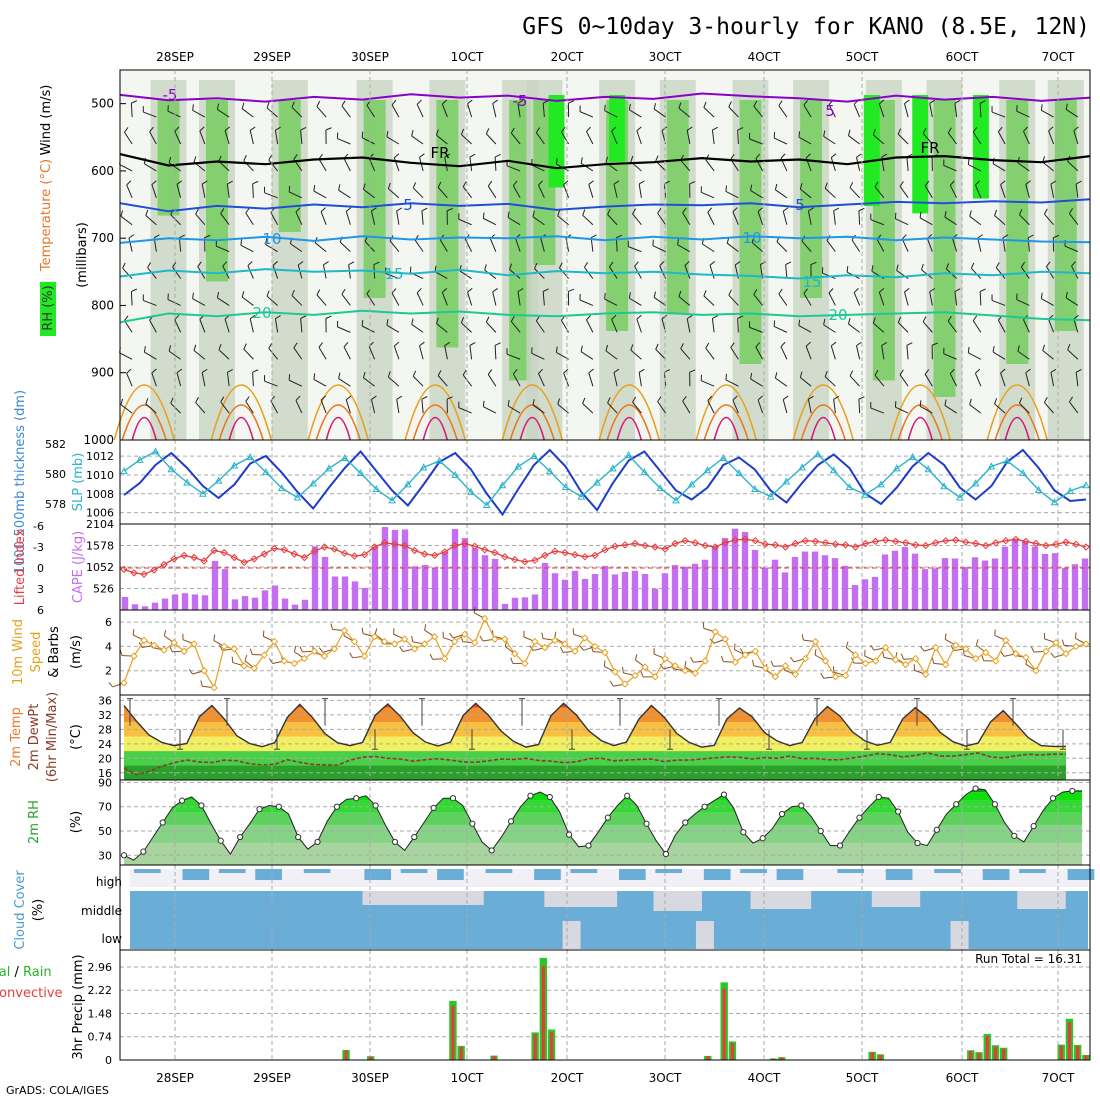  What do you see at coordinates (753, 871) in the screenshot?
I see `cloud-high-segment` at bounding box center [753, 871].